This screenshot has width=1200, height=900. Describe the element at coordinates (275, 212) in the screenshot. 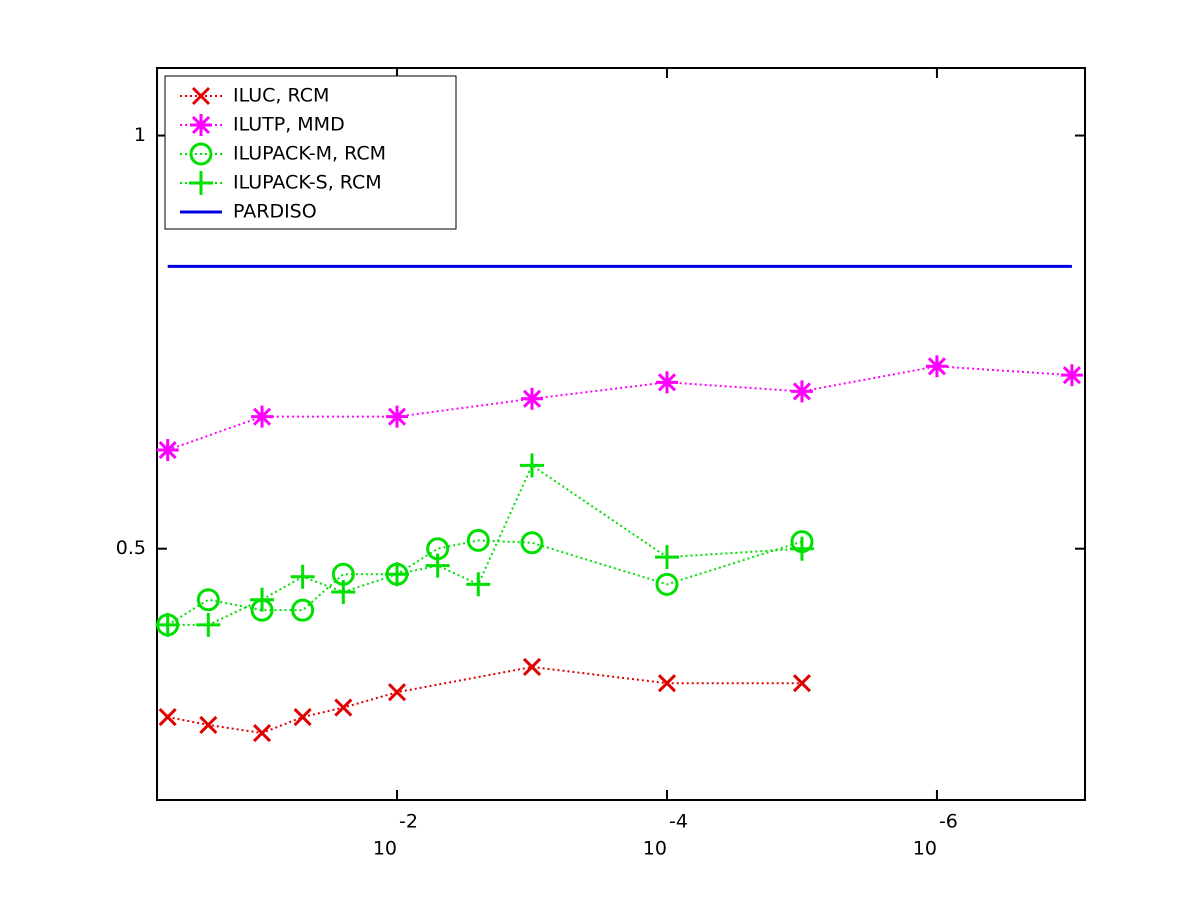

I see `legend-label: PARDISO` at that location.